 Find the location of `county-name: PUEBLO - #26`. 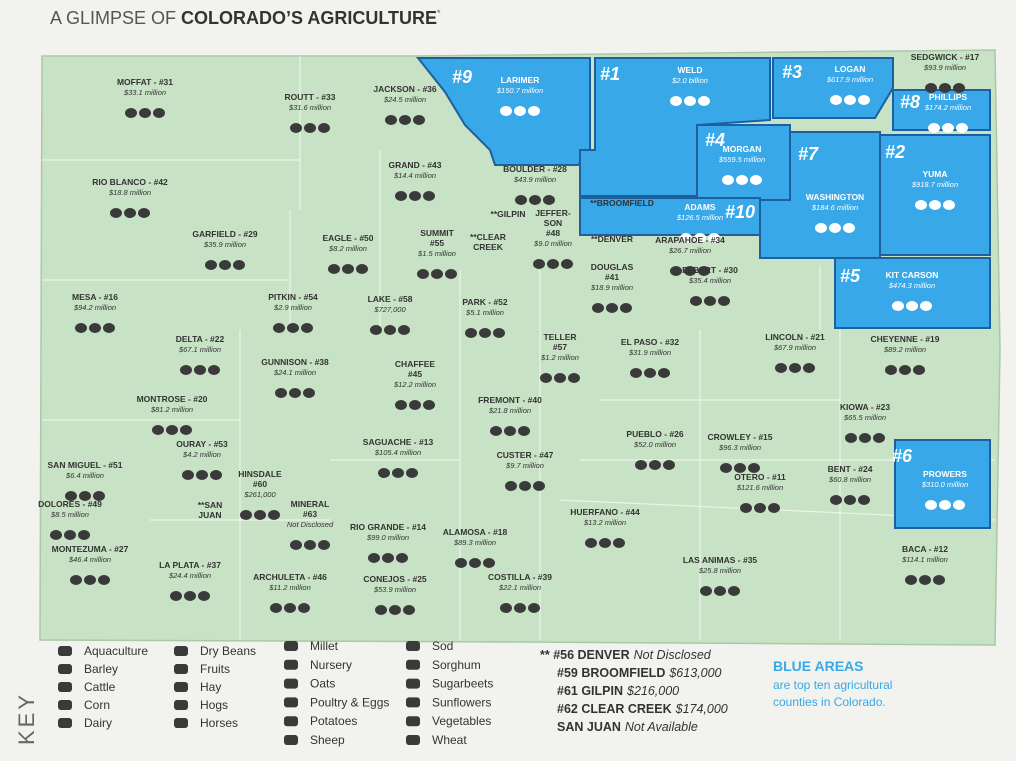

county-name: PUEBLO - #26 is located at coordinates (654, 434).